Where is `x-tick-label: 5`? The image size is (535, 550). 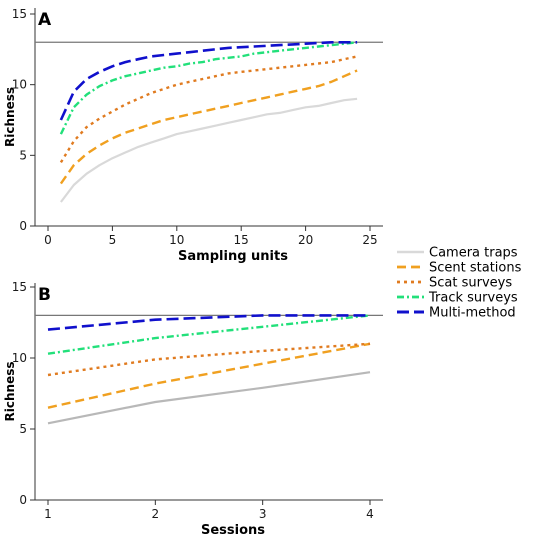 x-tick-label: 5 is located at coordinates (113, 240).